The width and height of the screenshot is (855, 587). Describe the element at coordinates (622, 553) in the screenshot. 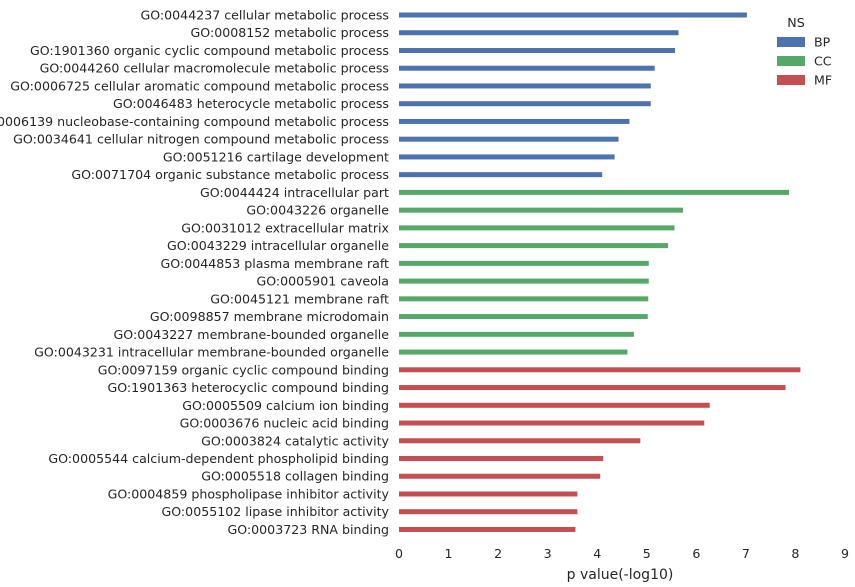

I see `x-tick-labels: 0 1 2 3 4 5 6 7 8 9` at that location.